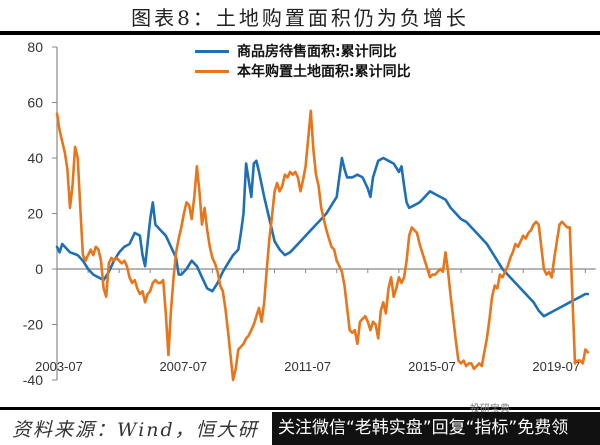 The width and height of the screenshot is (600, 445). I want to click on y-tick-label: -40, so click(33, 380).